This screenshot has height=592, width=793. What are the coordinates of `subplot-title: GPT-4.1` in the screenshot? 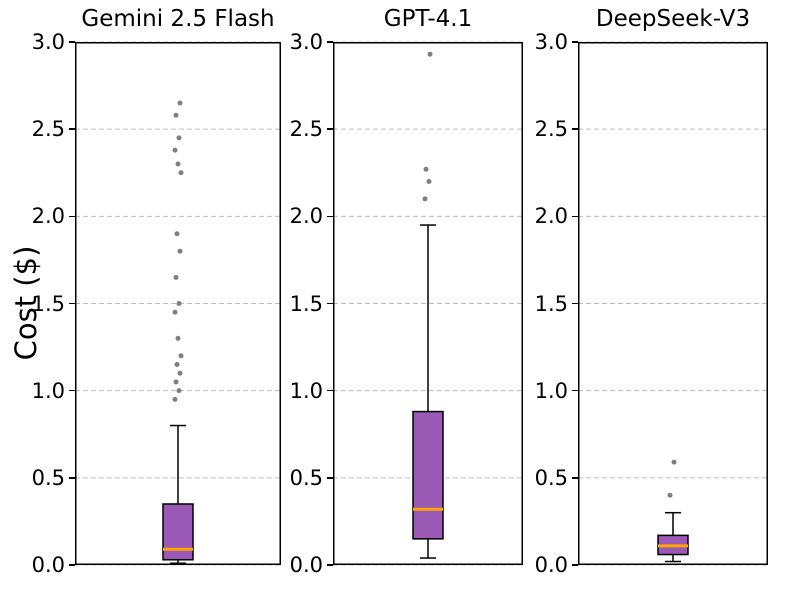 It's located at (428, 19).